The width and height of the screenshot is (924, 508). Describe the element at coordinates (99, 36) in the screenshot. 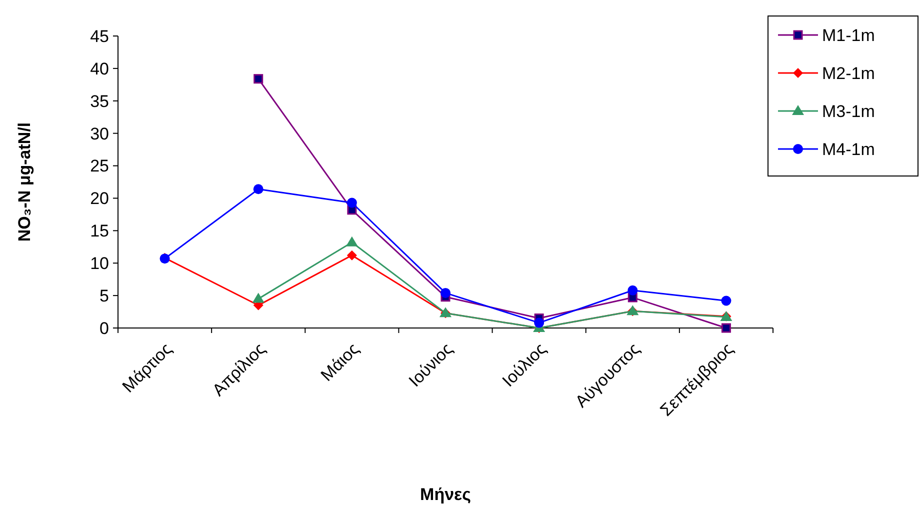

I see `y-tick-label: 45` at that location.